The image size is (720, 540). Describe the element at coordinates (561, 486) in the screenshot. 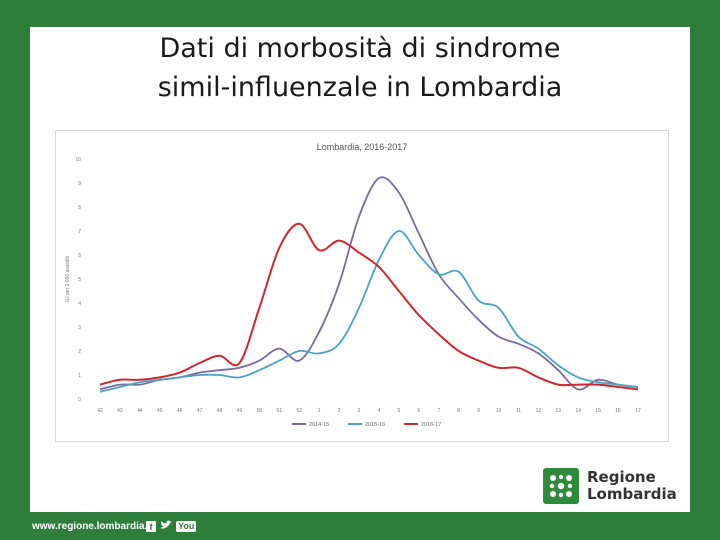

I see `rosa-camuna-icon` at that location.